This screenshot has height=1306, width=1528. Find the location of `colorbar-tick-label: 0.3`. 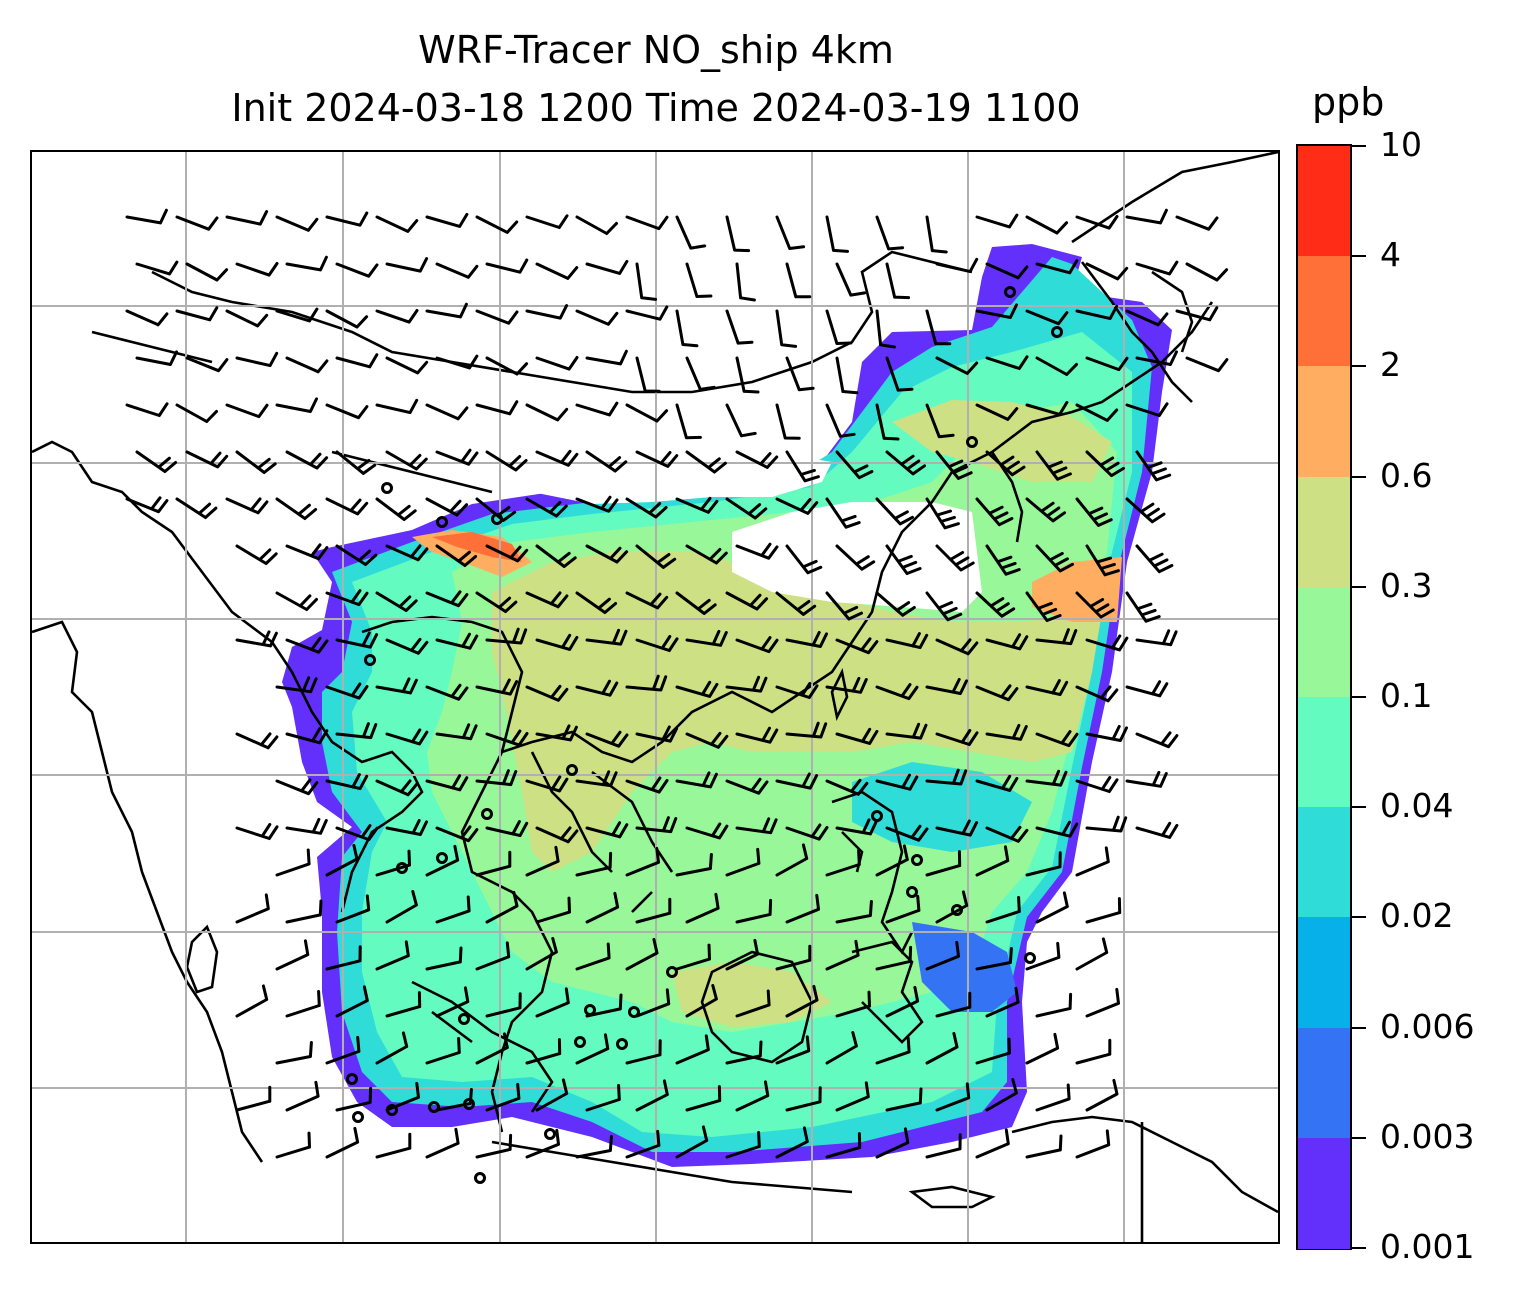

colorbar-tick-label: 0.3 is located at coordinates (1406, 585).